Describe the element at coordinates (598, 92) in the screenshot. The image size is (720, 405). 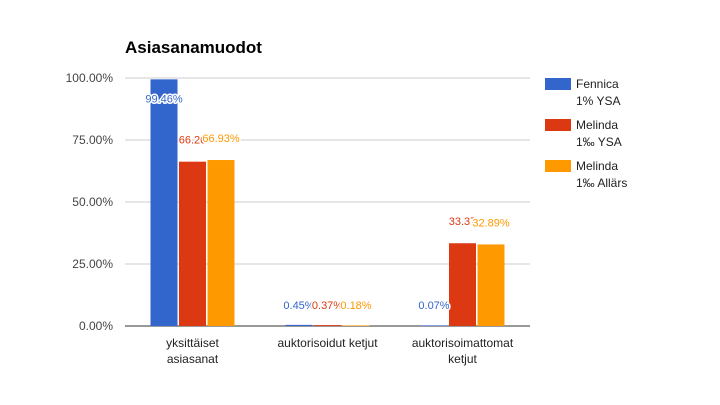
I see `legend-label: Fennica 1% YSA` at that location.